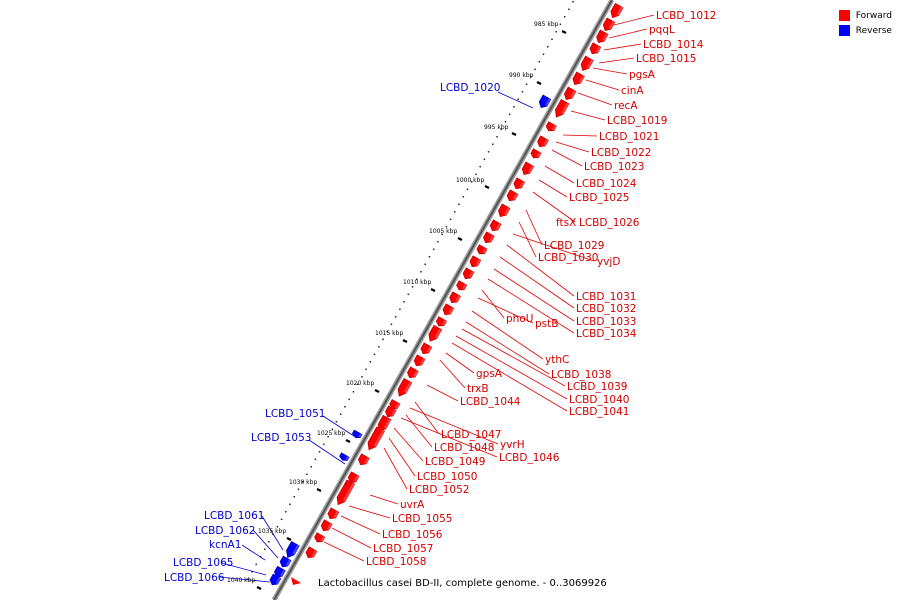  What do you see at coordinates (295, 414) in the screenshot?
I see `gene-label: LCBD_1051` at bounding box center [295, 414].